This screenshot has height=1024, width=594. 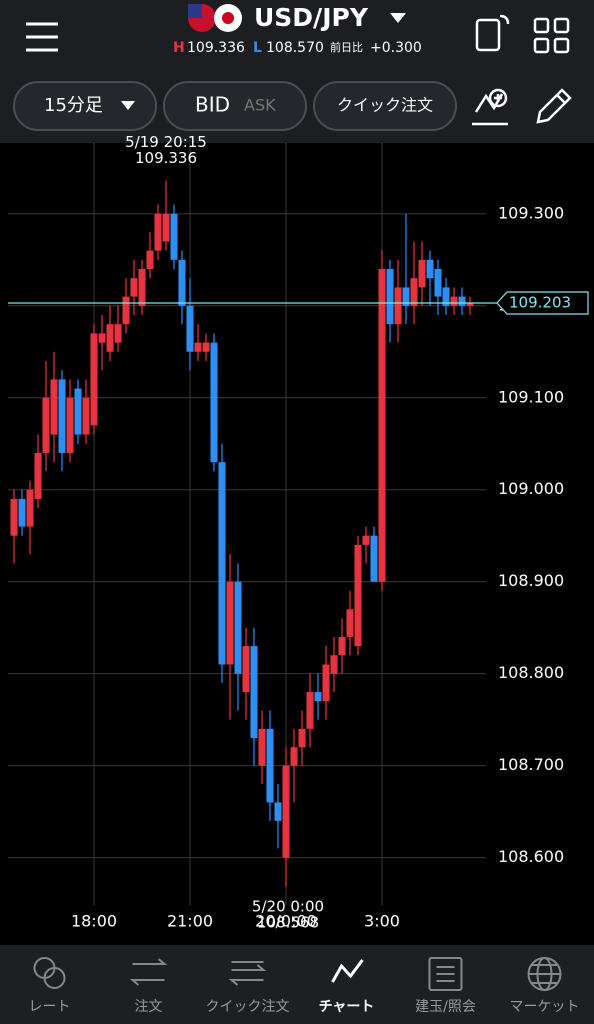 I want to click on currency-flags, so click(x=215, y=18).